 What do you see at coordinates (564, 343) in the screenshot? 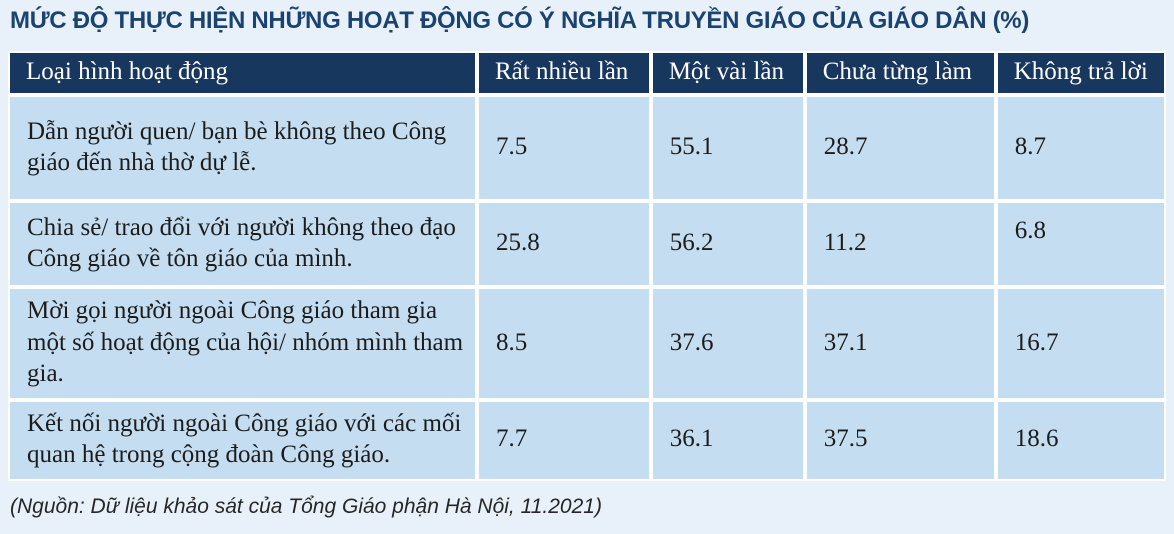
I see `cell-value: 8.5` at bounding box center [564, 343].